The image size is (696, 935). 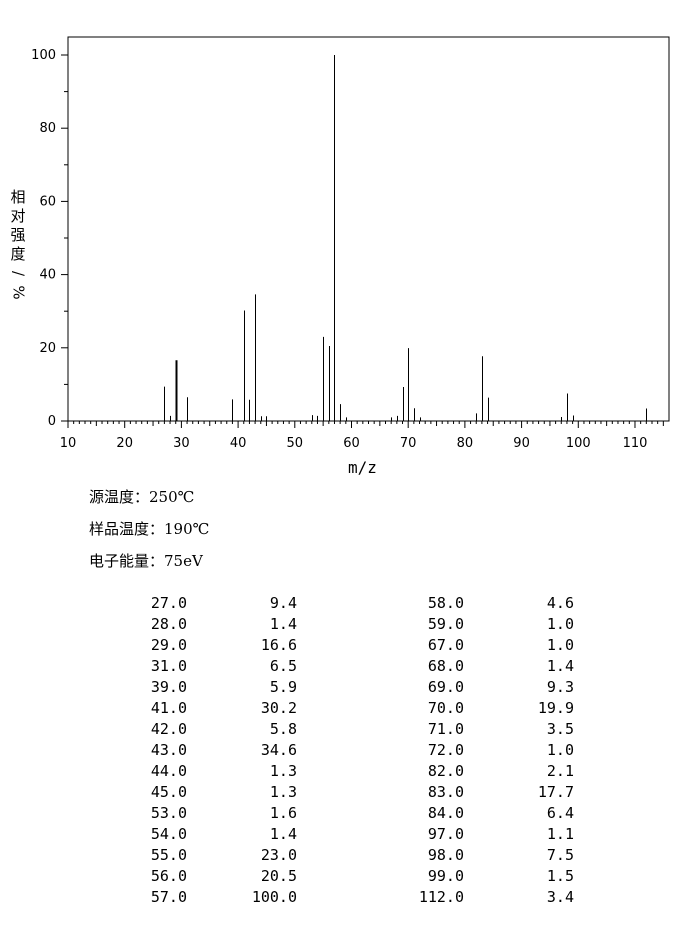 I want to click on peak-table-row: 71.0 3.5, so click(x=494, y=729).